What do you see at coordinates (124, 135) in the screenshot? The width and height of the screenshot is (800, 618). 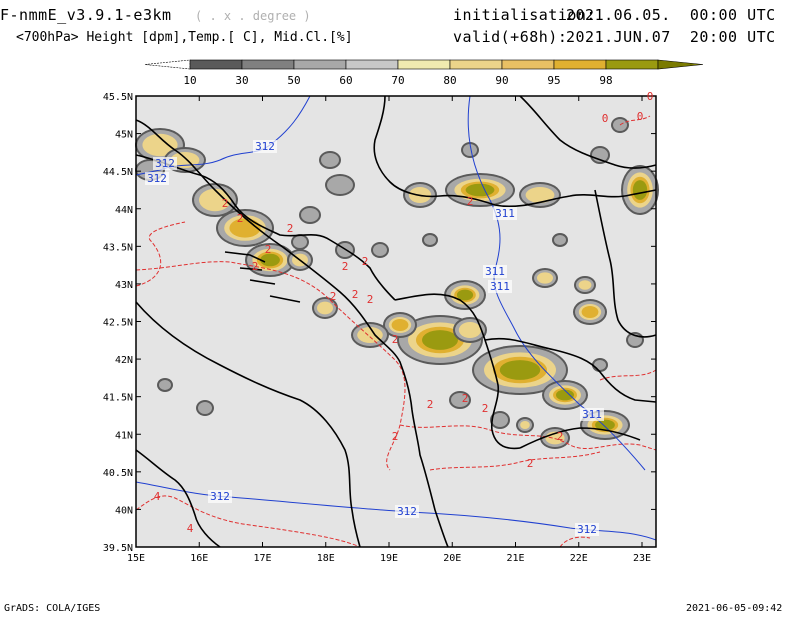 I see `lat-label: 45N` at bounding box center [124, 135].